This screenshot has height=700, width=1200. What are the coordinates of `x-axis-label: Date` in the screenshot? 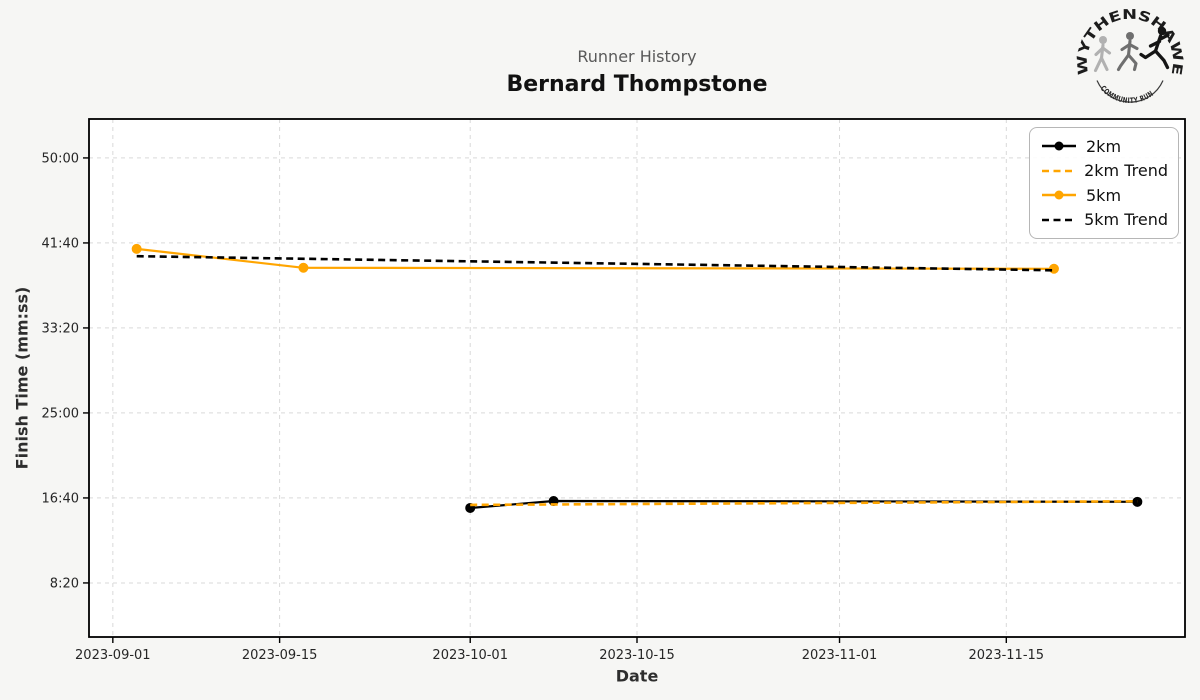 It's located at (637, 676).